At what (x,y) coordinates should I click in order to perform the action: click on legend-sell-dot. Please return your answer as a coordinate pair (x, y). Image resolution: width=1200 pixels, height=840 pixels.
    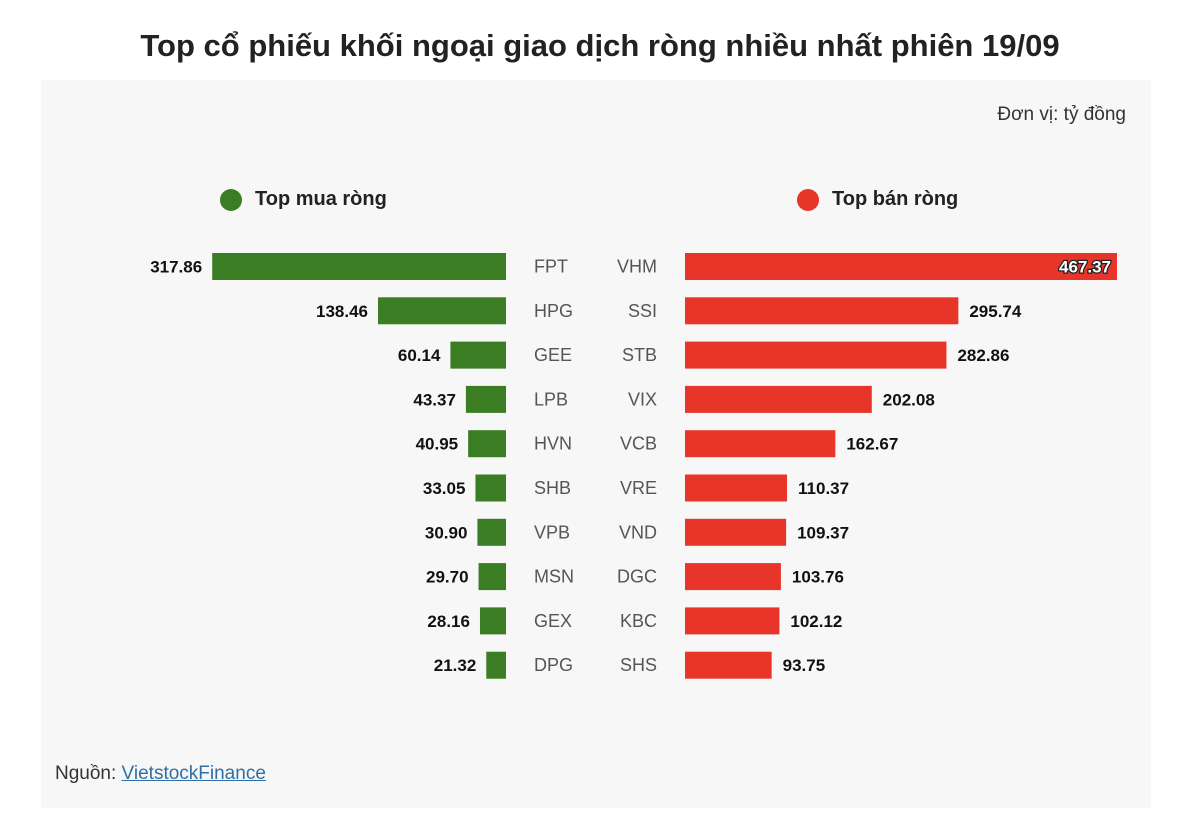
    Looking at the image, I should click on (808, 199).